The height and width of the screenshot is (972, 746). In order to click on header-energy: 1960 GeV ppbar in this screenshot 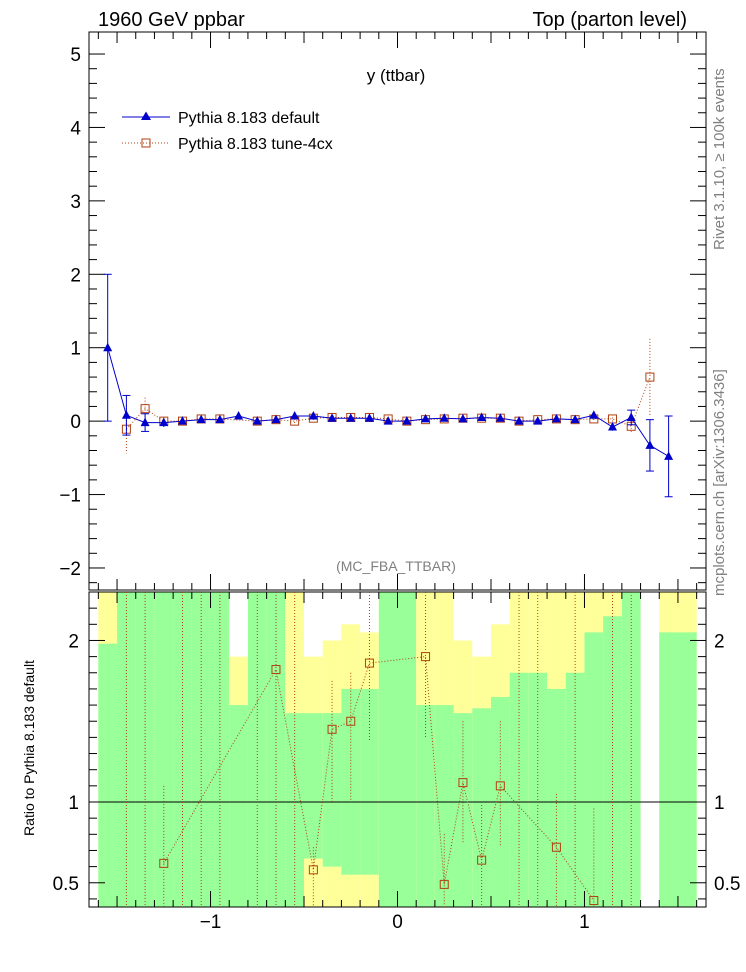, I will do `click(171, 20)`.